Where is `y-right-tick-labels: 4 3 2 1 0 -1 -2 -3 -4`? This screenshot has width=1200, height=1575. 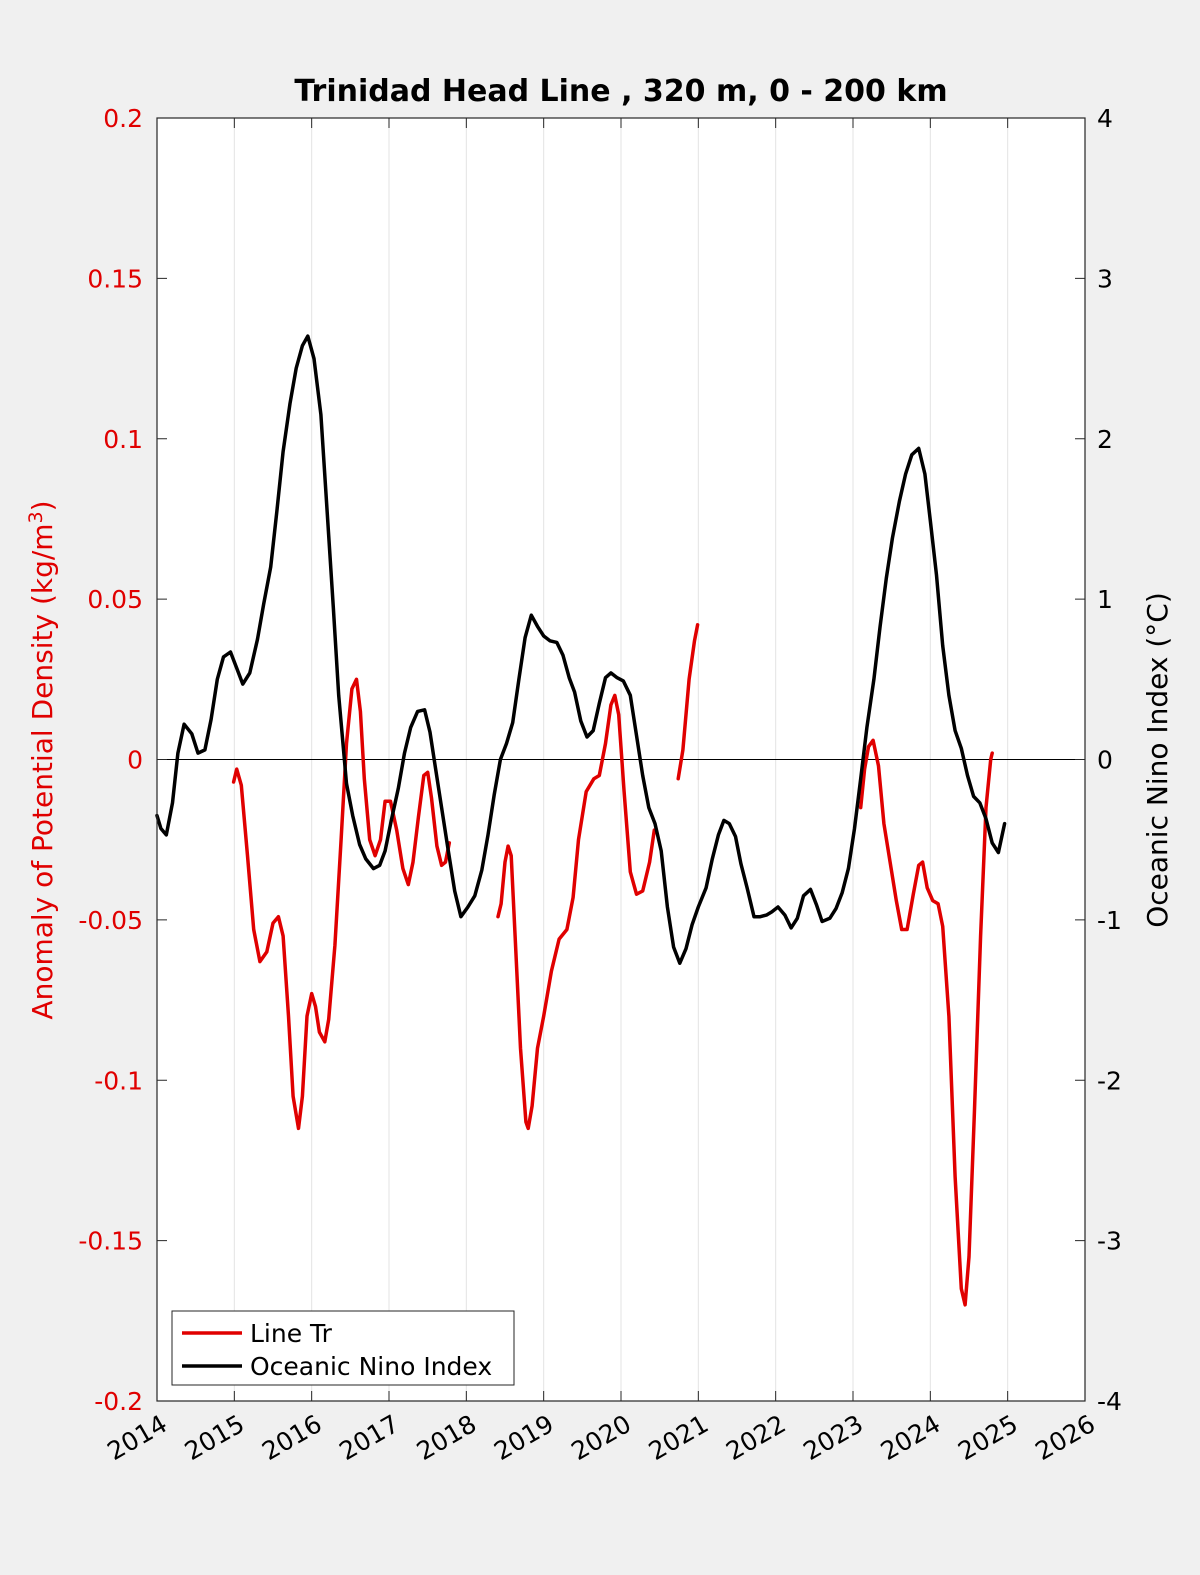 y-right-tick-labels: 4 3 2 1 0 -1 -2 -3 -4 is located at coordinates (1109, 760).